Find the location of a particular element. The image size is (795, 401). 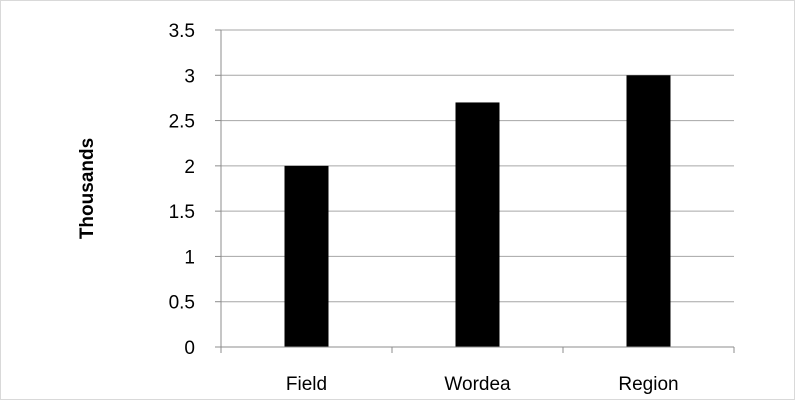

y-tick-label: 2 is located at coordinates (189, 167).